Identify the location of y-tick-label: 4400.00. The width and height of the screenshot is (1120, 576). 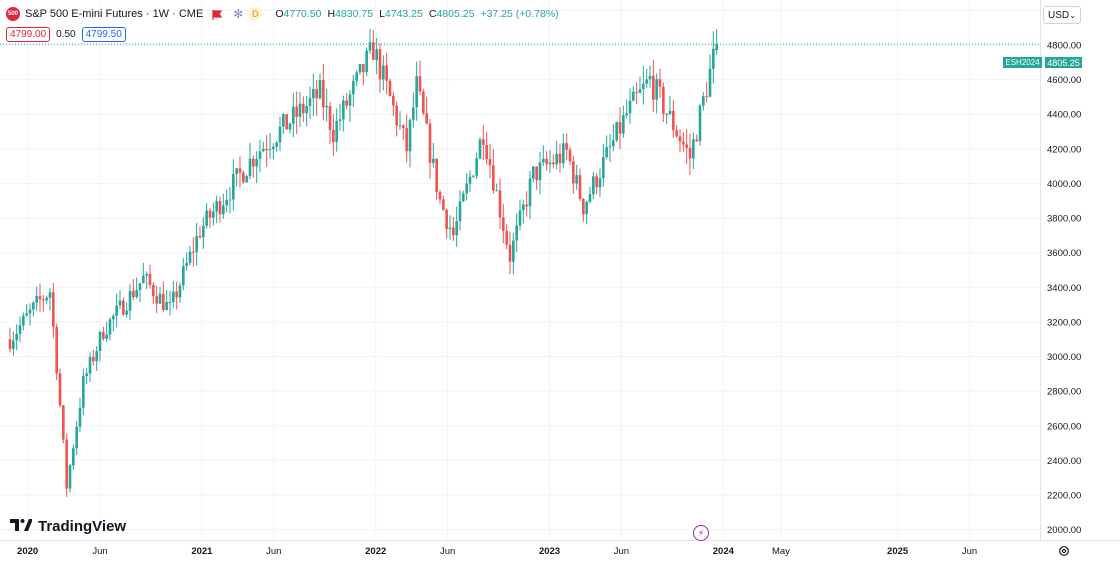
(1064, 115).